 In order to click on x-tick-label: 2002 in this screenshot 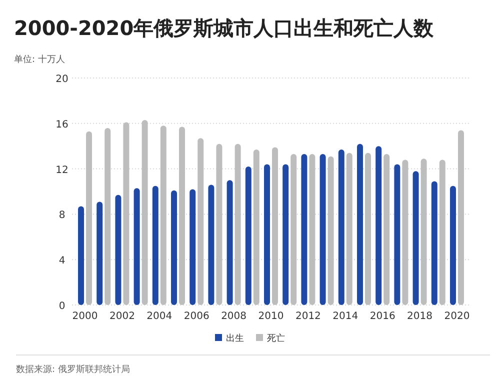, I will do `click(122, 316)`.